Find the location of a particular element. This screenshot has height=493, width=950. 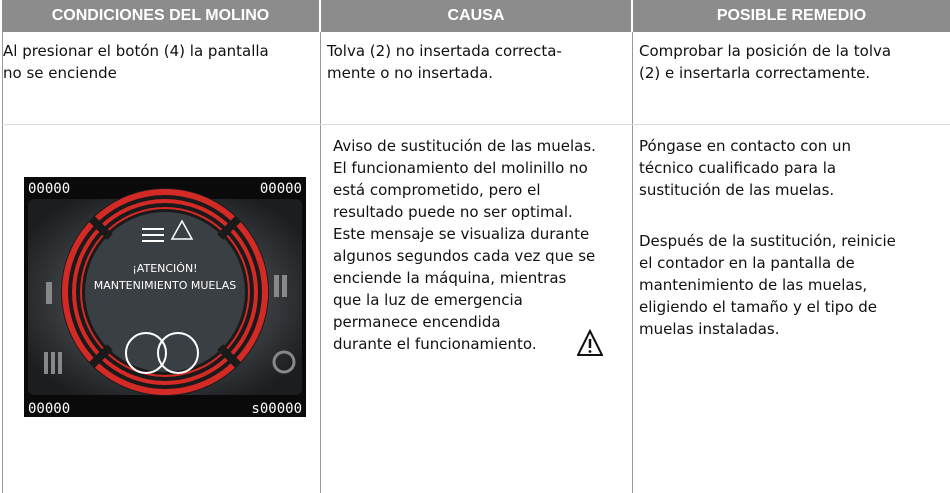

text-line: que la luz de emergencia is located at coordinates (428, 300).